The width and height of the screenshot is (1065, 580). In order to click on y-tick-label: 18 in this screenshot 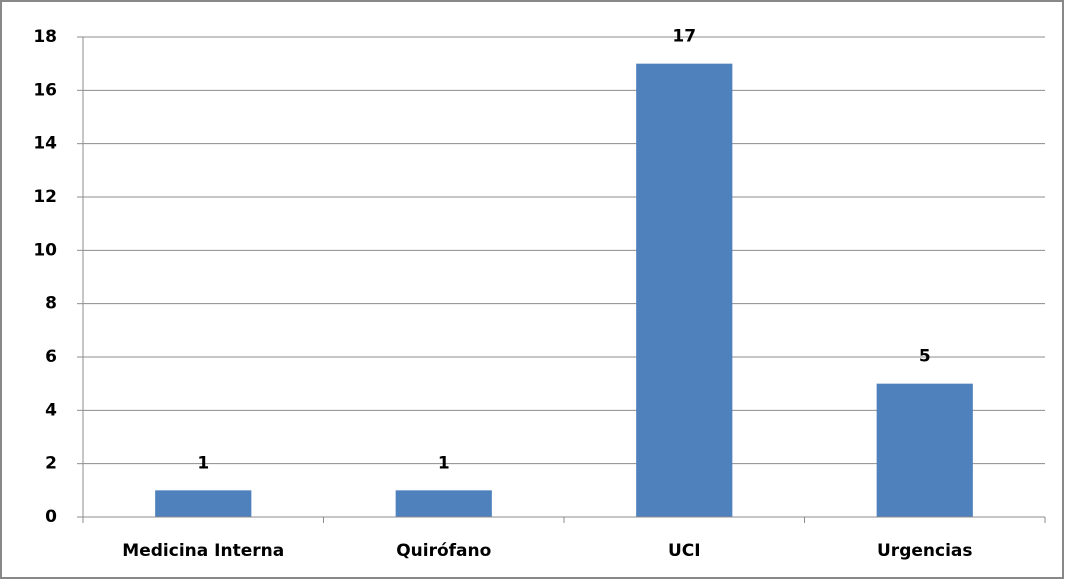, I will do `click(45, 37)`.